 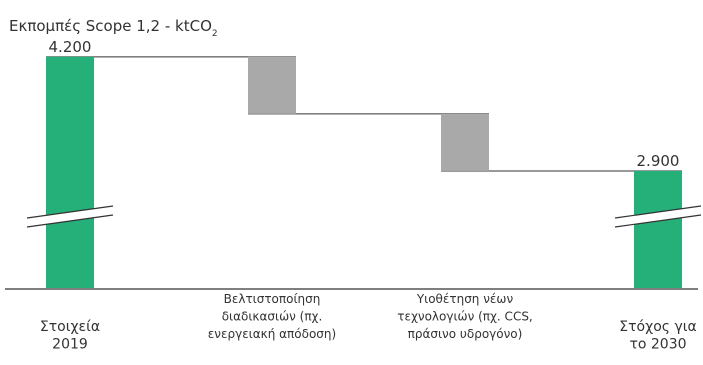 What do you see at coordinates (110, 26) in the screenshot?
I see `chart-title-text: Εκπομπές Scope 1,2 - ktCO` at bounding box center [110, 26].